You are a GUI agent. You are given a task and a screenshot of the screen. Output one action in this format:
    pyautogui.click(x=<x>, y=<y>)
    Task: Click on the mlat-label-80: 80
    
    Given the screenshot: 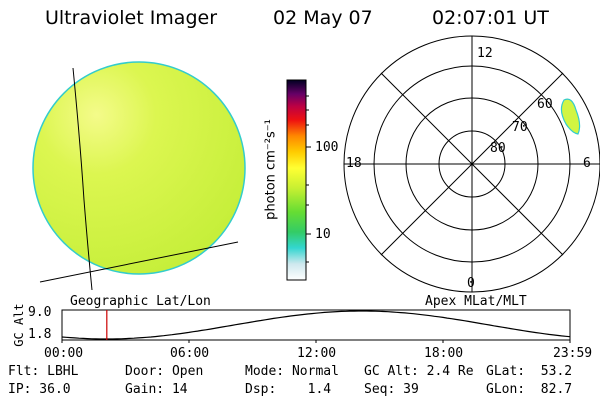 What is the action you would take?
    pyautogui.click(x=498, y=148)
    